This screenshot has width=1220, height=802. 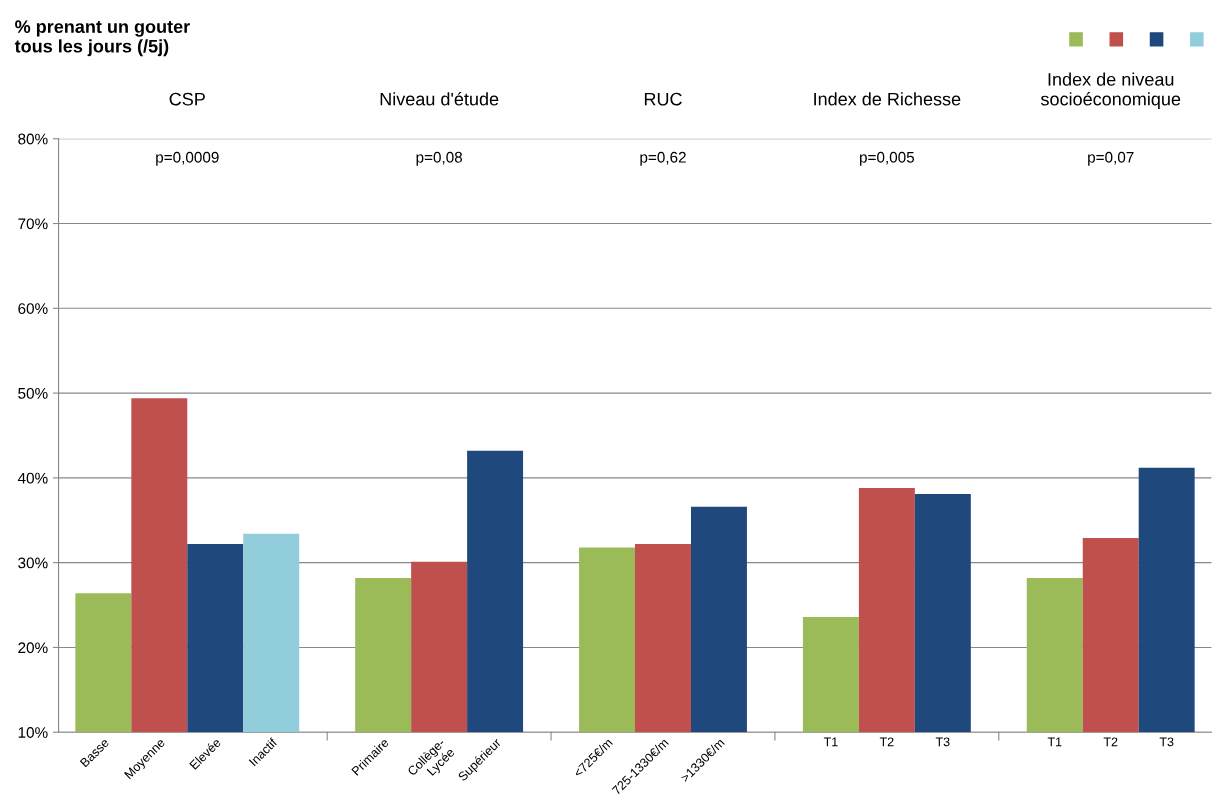 I want to click on text: Niveau d'étude, so click(x=439, y=99).